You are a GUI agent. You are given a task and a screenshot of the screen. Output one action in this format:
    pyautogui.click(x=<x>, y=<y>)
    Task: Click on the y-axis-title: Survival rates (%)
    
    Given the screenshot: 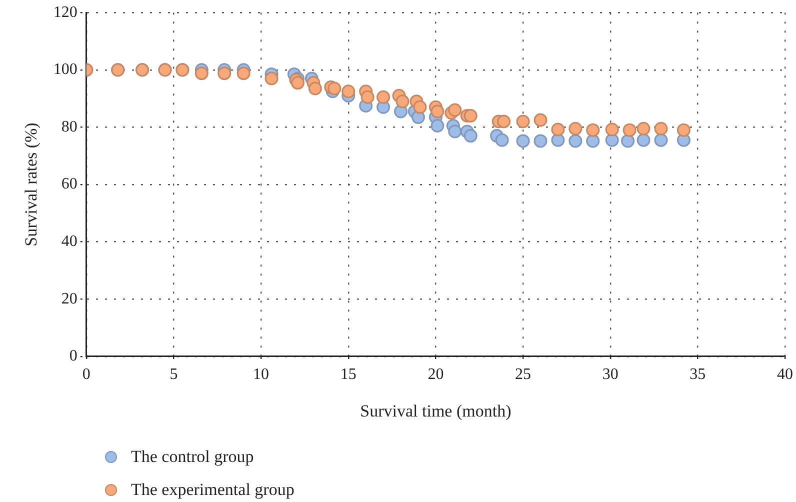 What is the action you would take?
    pyautogui.click(x=31, y=184)
    